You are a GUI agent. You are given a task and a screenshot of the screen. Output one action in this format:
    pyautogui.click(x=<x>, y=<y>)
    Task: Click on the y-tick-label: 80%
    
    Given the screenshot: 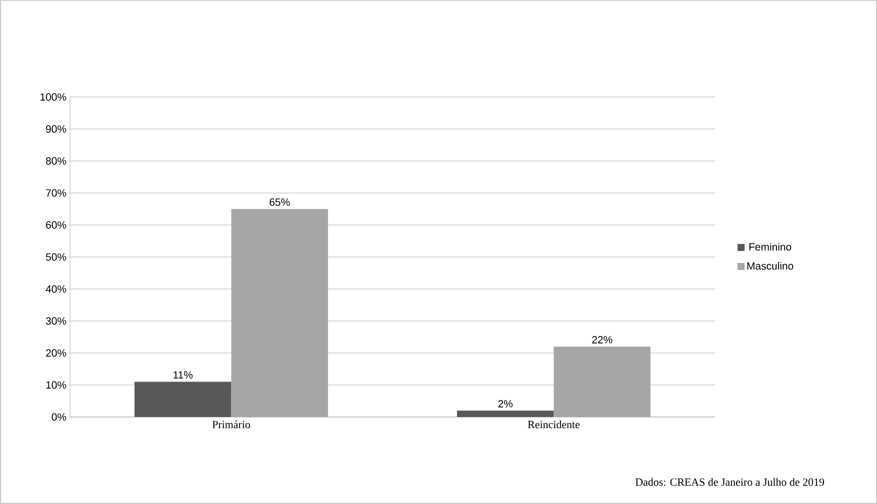 What is the action you would take?
    pyautogui.click(x=56, y=161)
    